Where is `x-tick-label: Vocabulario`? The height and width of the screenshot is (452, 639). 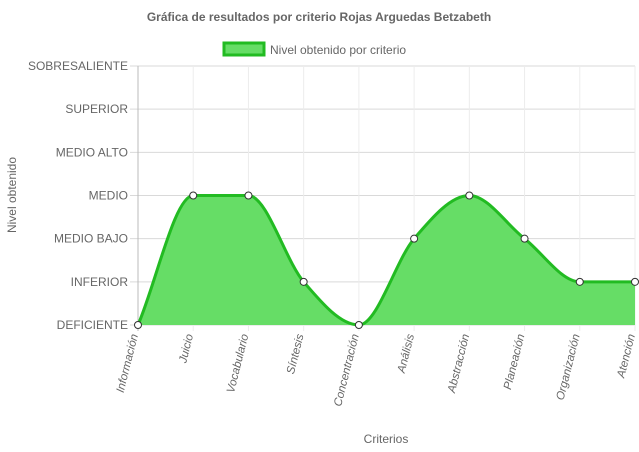 x-tick-label: Vocabulario is located at coordinates (238, 363).